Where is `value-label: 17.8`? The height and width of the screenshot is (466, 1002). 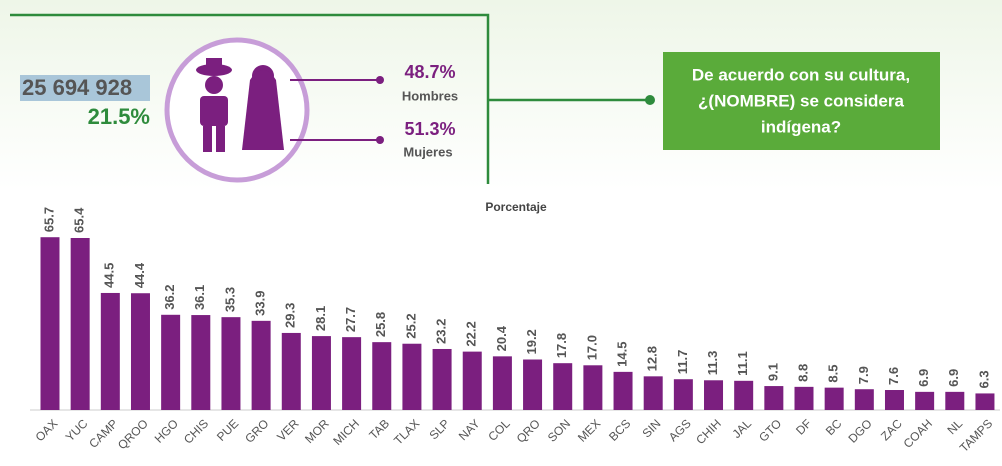 value-label: 17.8 is located at coordinates (561, 345).